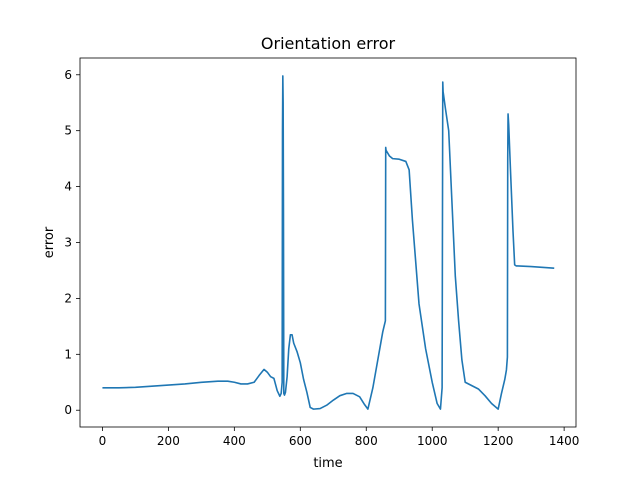  Describe the element at coordinates (103, 441) in the screenshot. I see `x-tick-label: 0` at that location.